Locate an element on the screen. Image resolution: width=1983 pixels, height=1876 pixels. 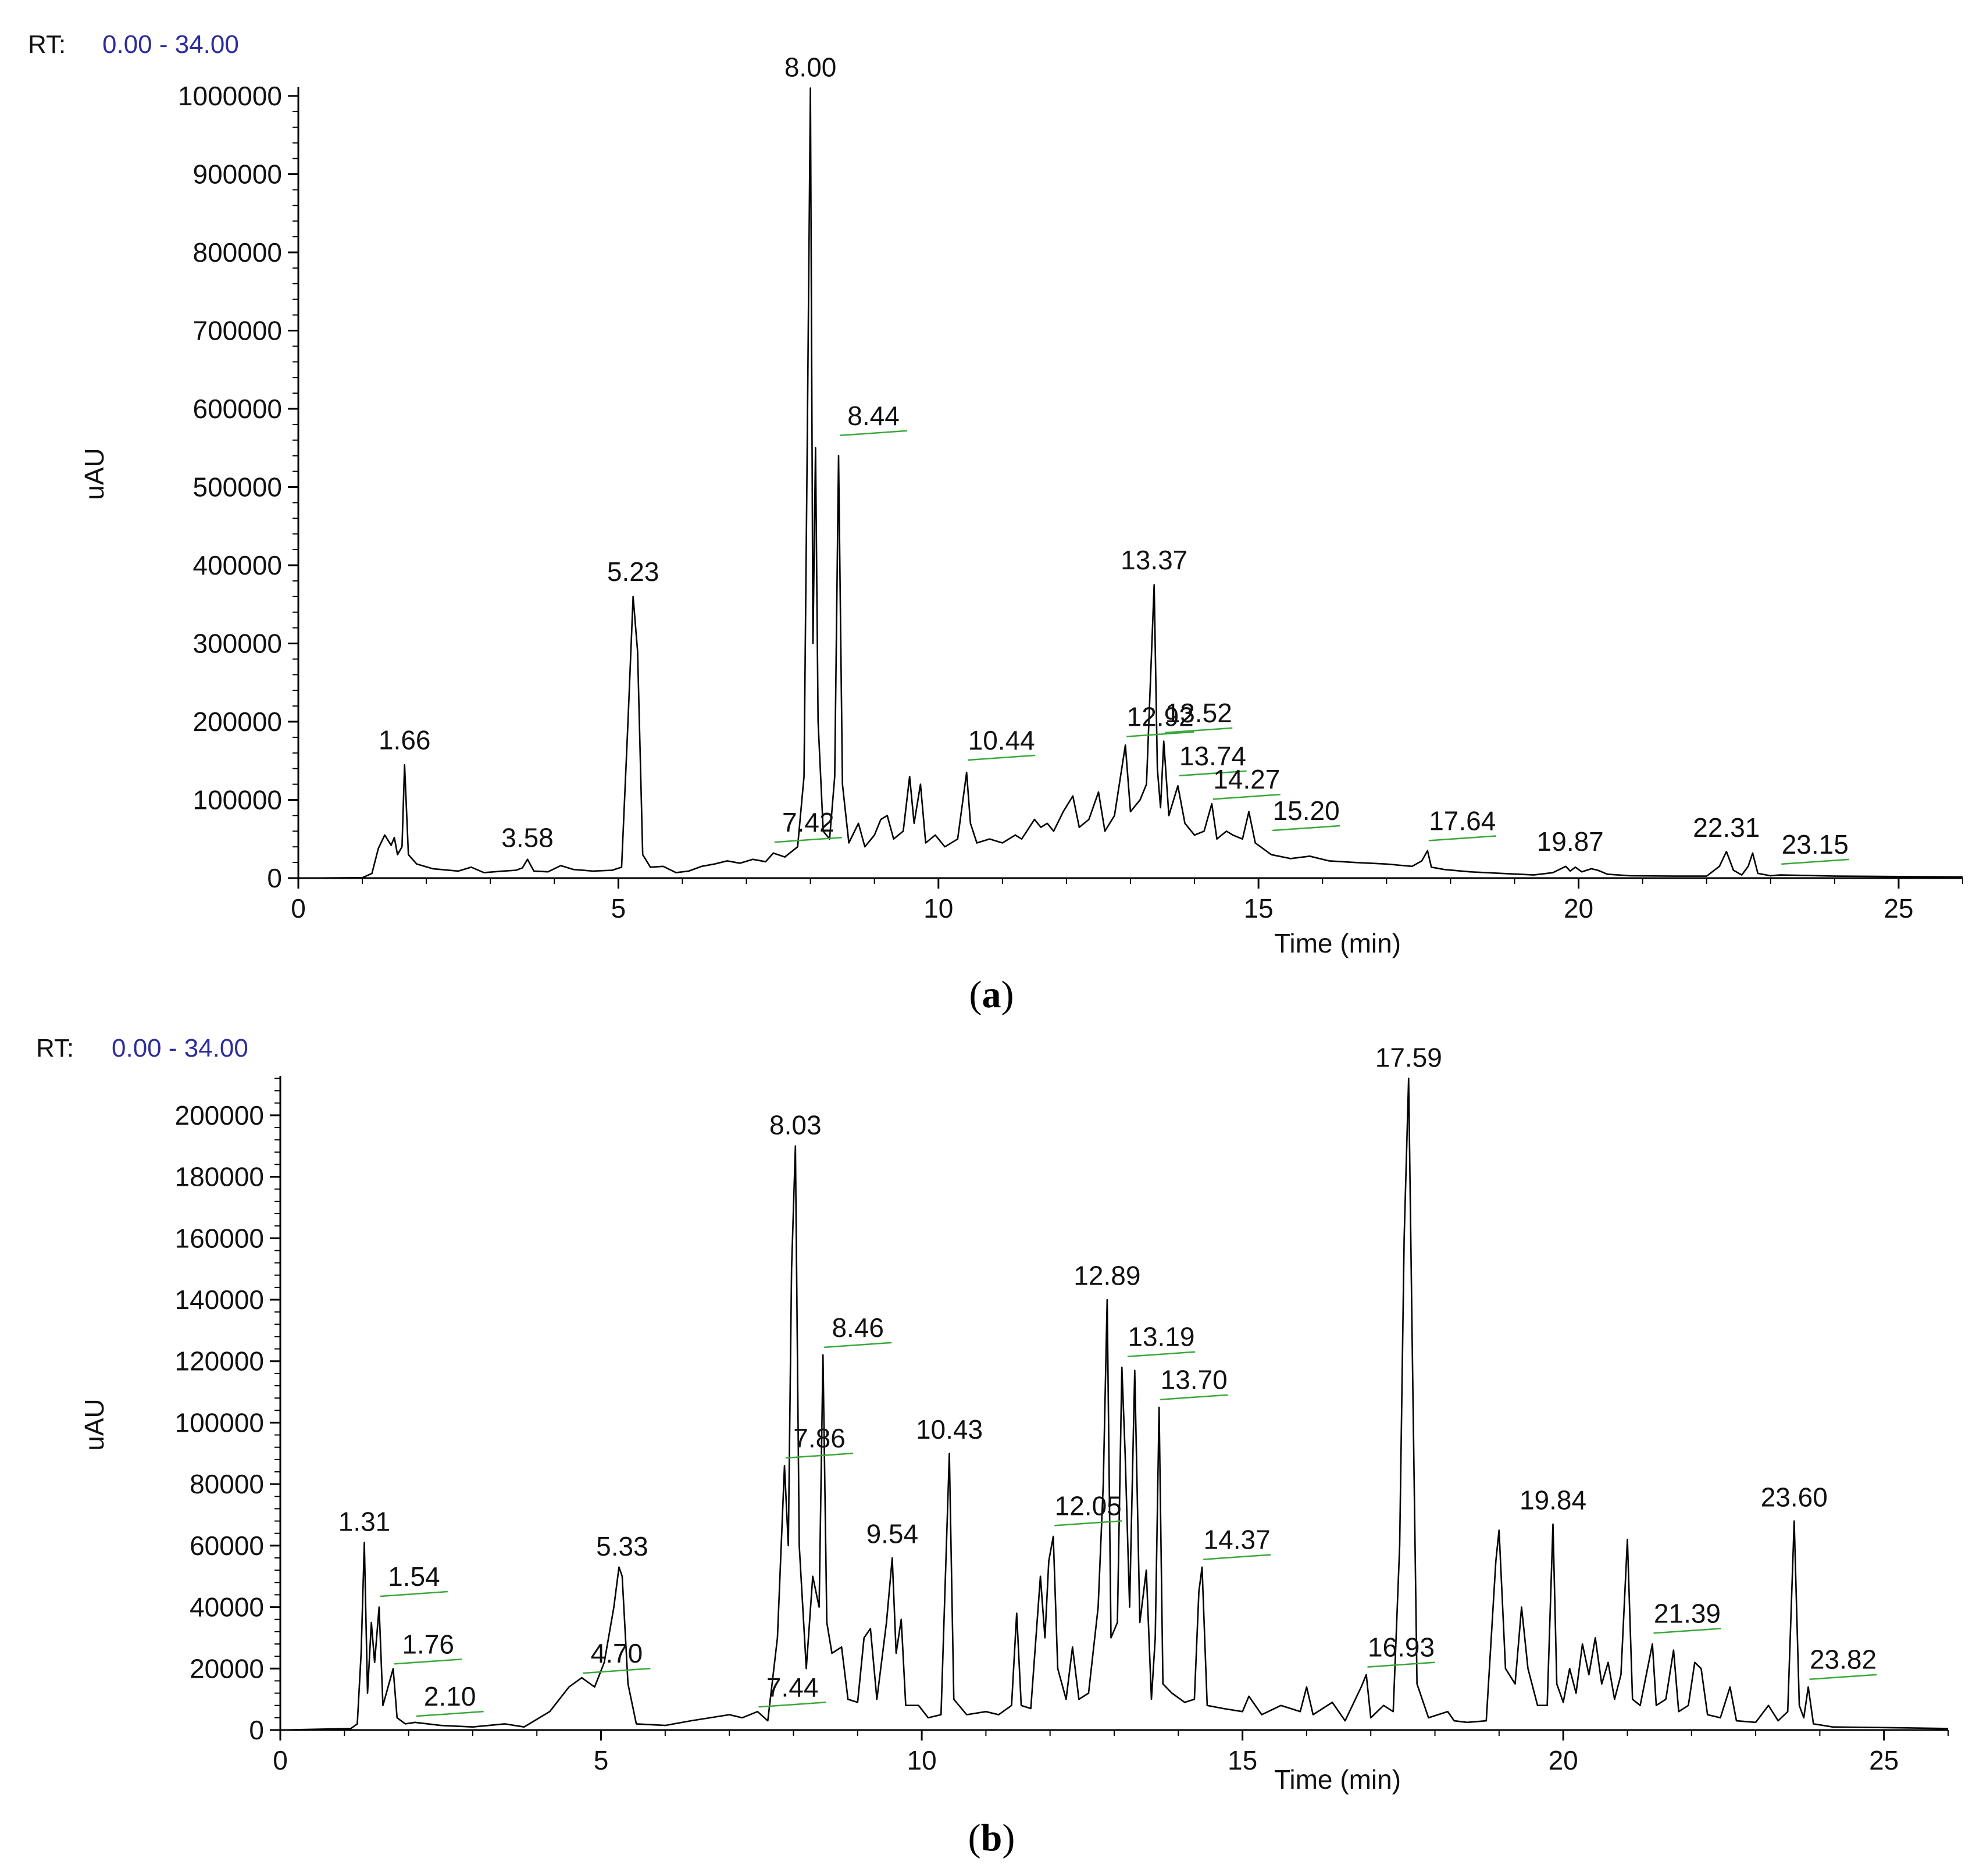
x-tick-label: 5 is located at coordinates (601, 1760).